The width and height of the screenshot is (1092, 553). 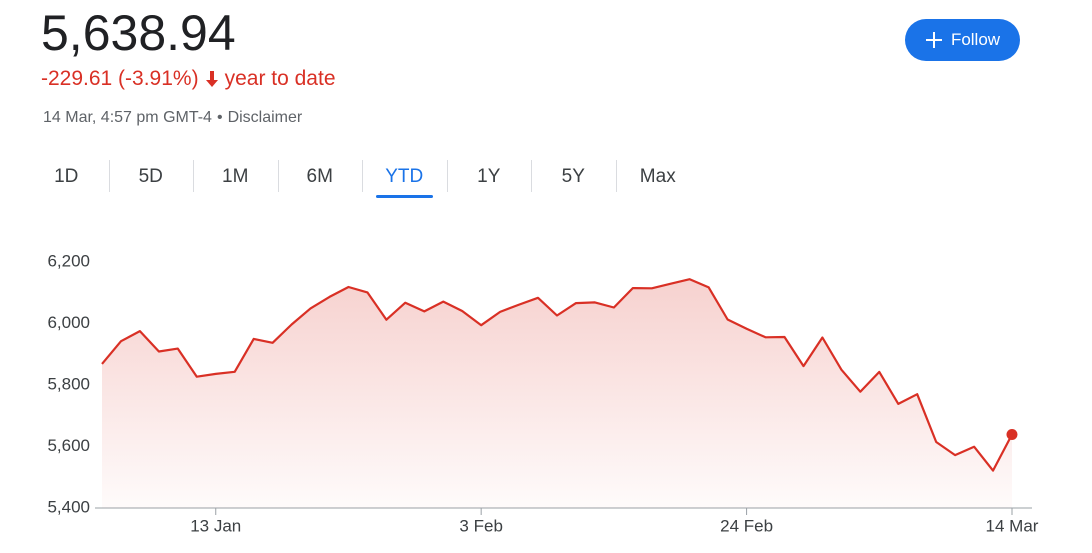 What do you see at coordinates (66, 176) in the screenshot?
I see `range-tab: 1D` at bounding box center [66, 176].